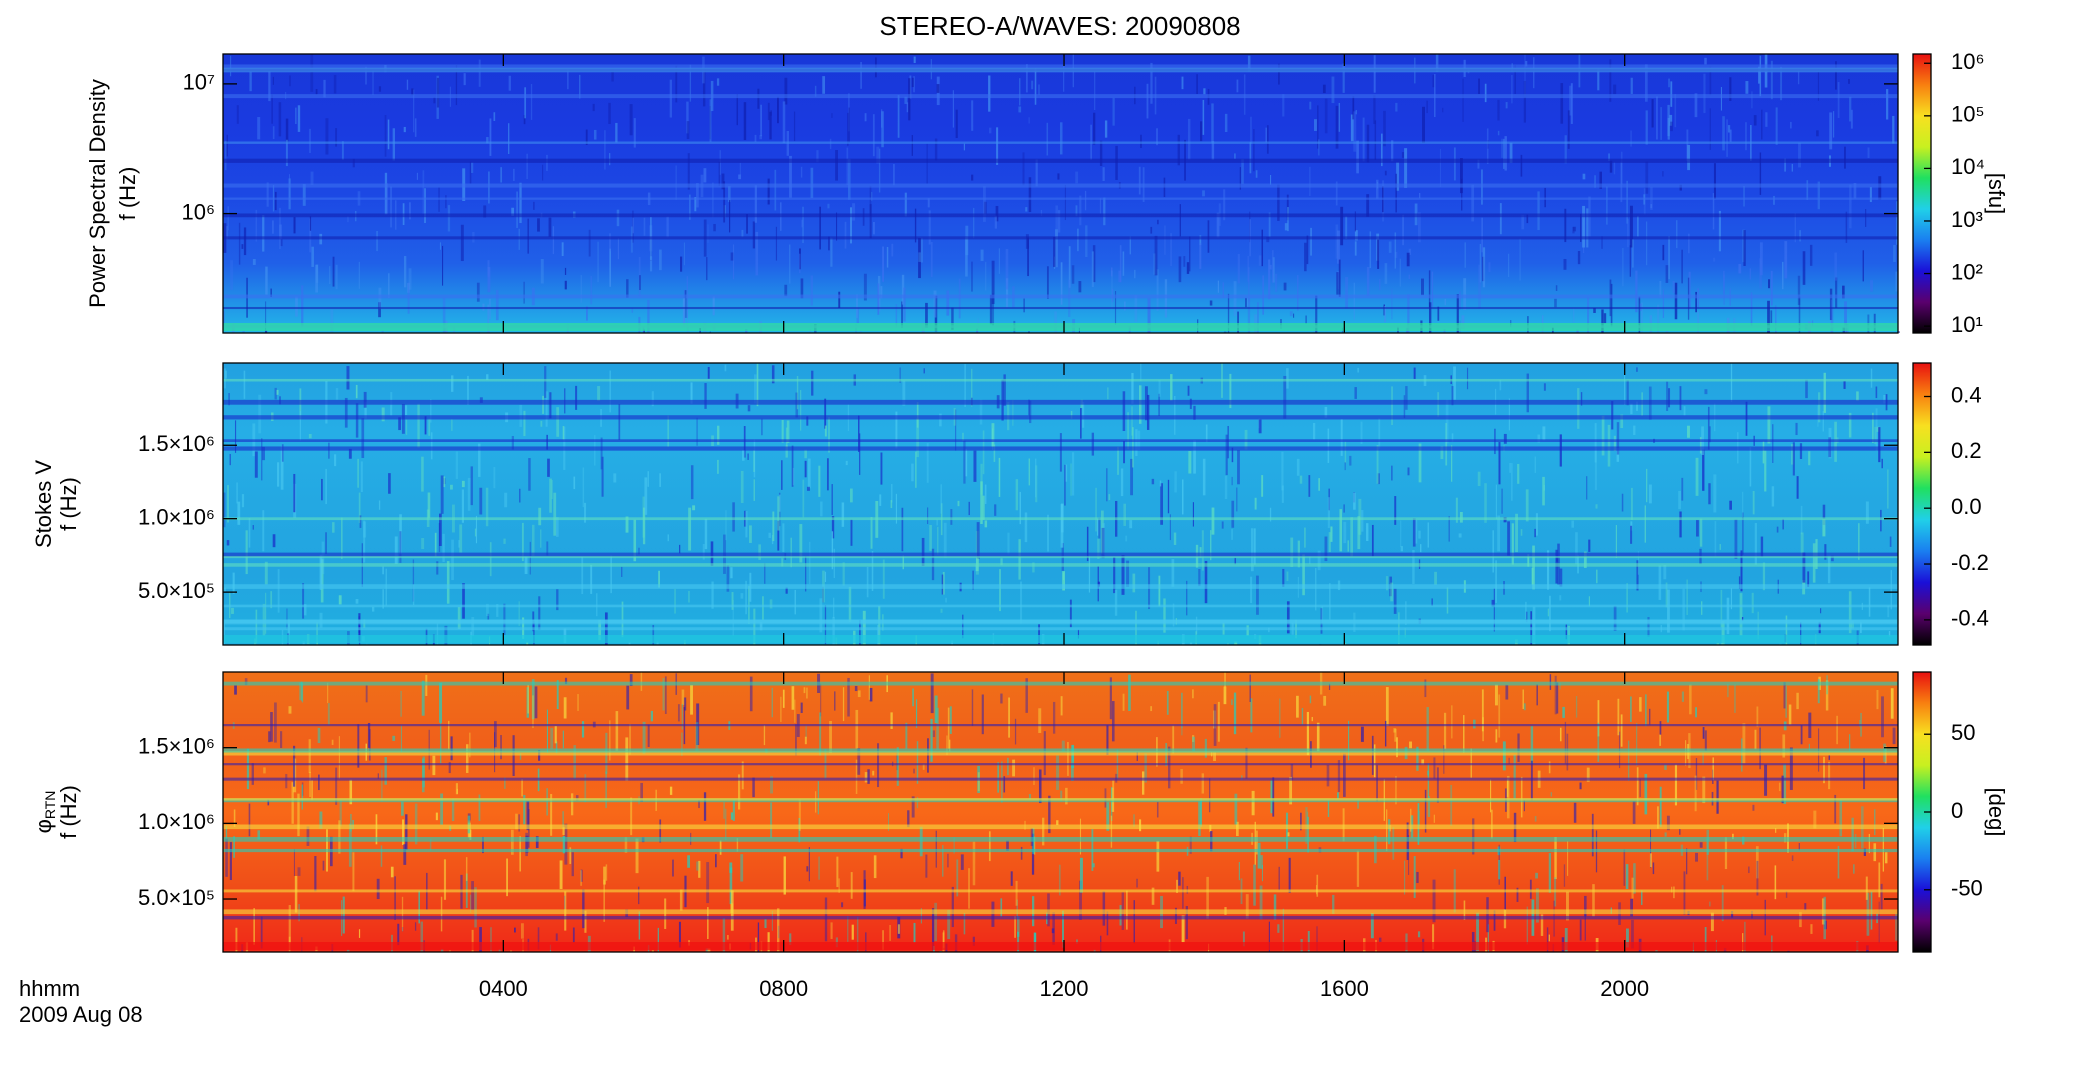  What do you see at coordinates (1996, 194) in the screenshot?
I see `colorbar-label: [sfu]` at bounding box center [1996, 194].